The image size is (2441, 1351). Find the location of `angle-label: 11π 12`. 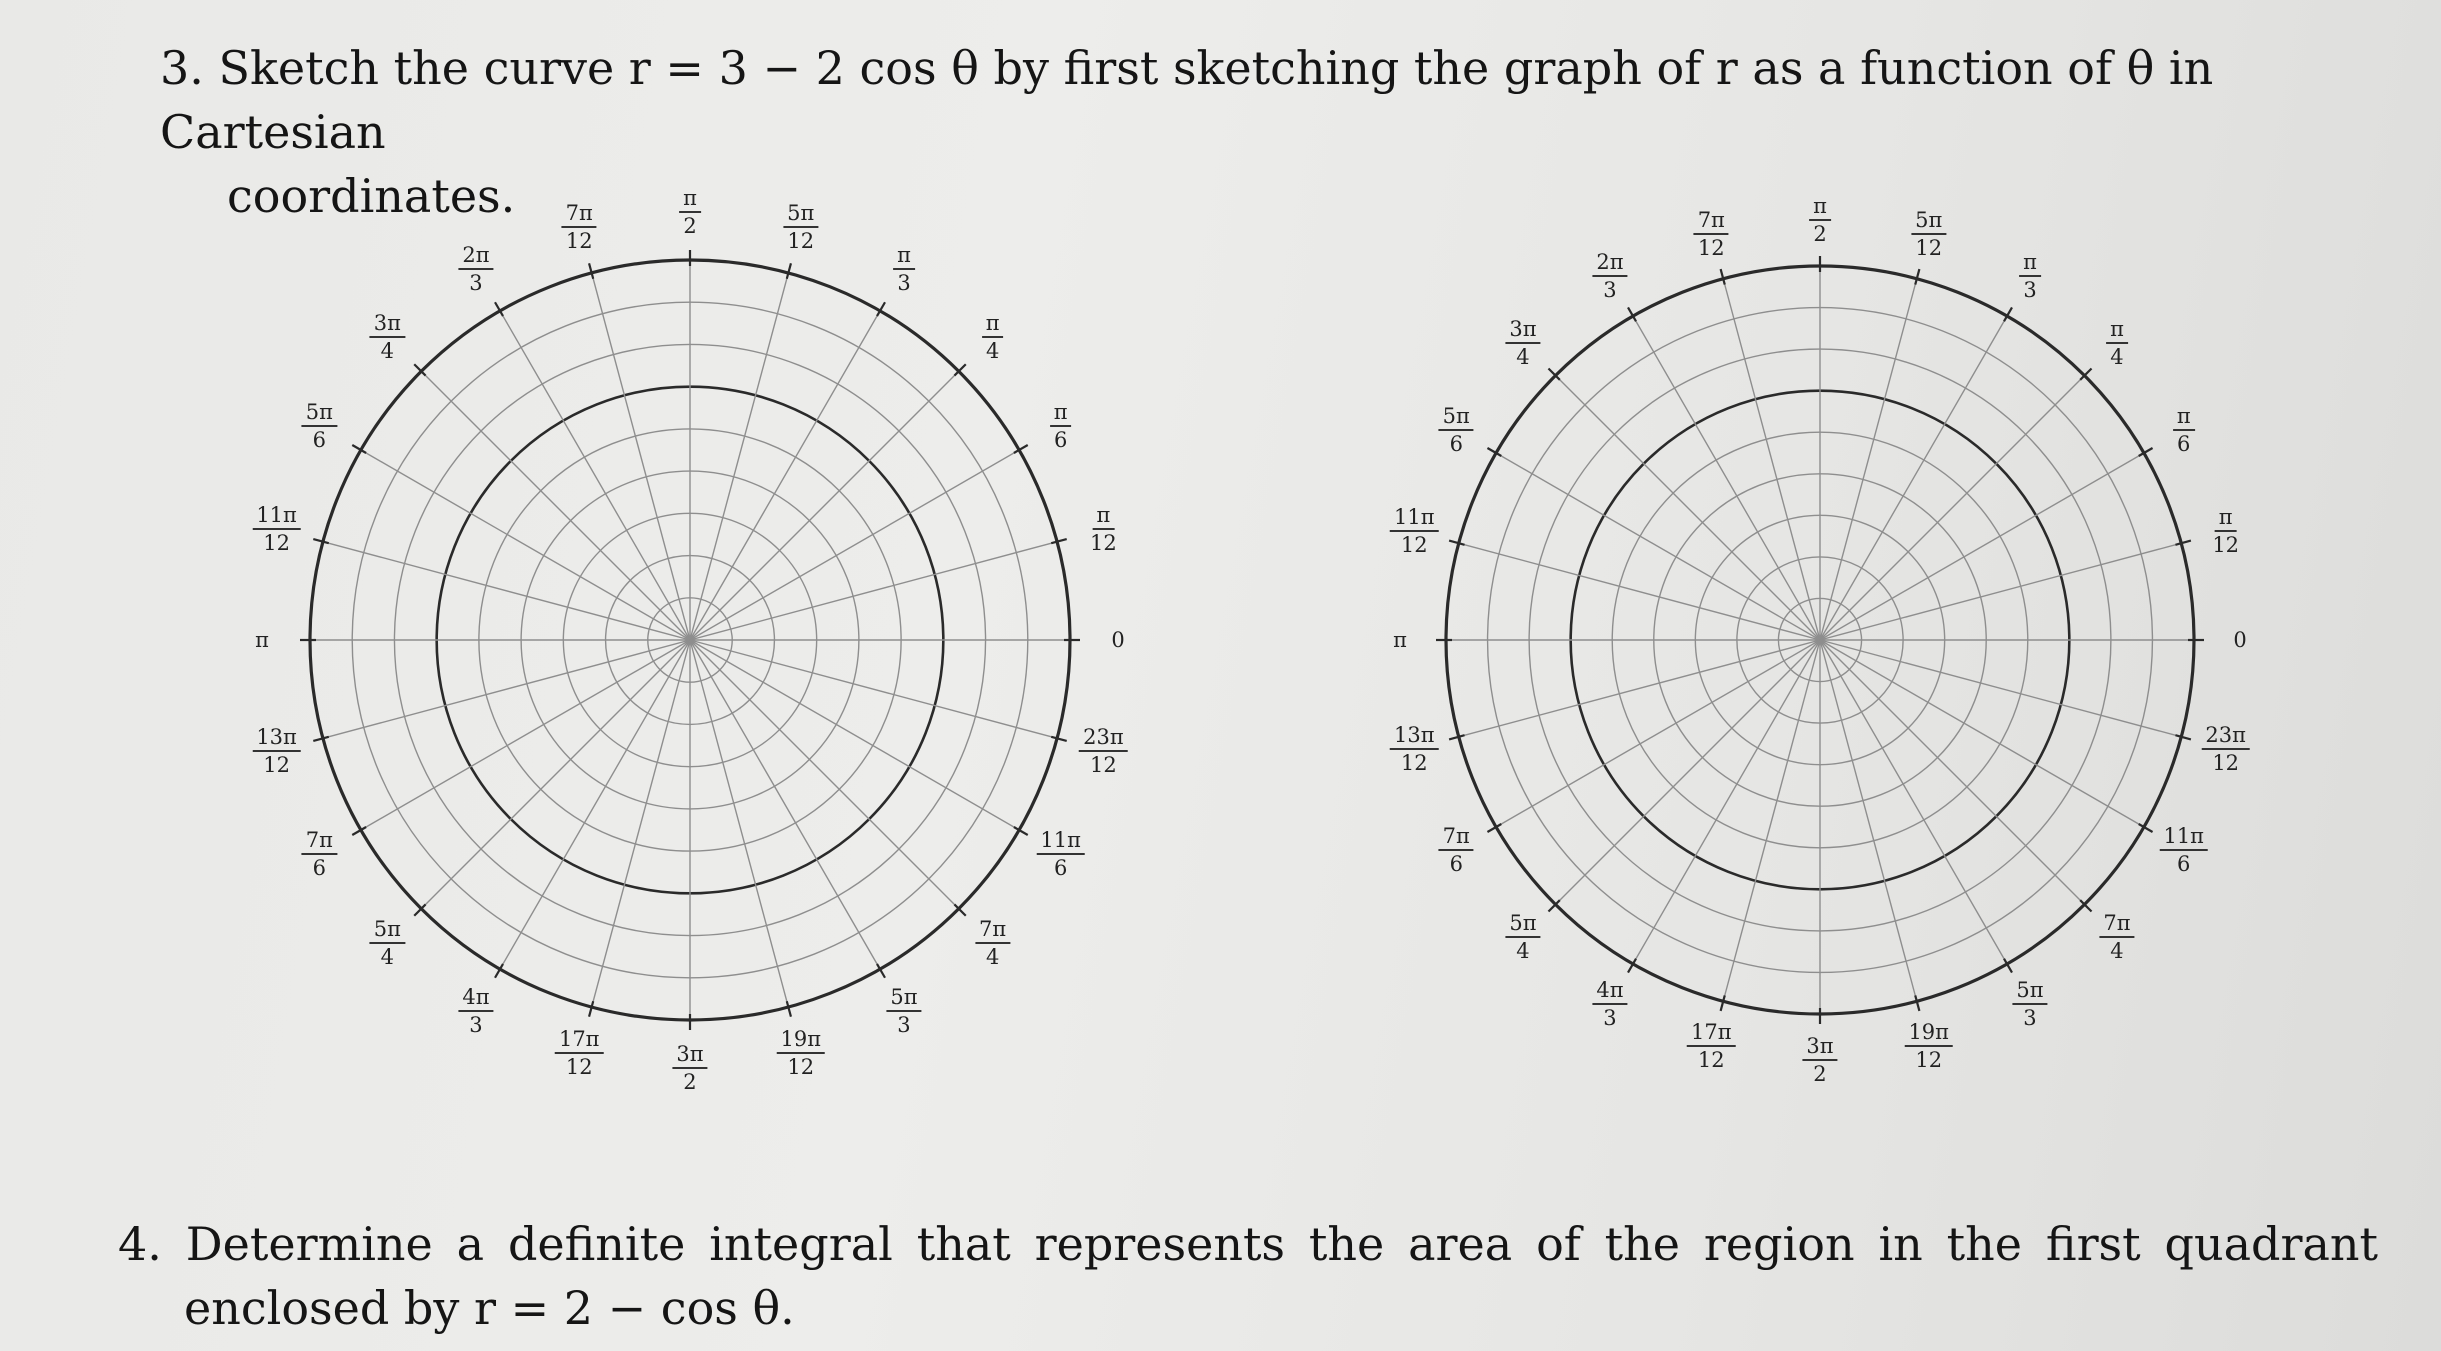

angle-label: 11π 12 is located at coordinates (276, 529).